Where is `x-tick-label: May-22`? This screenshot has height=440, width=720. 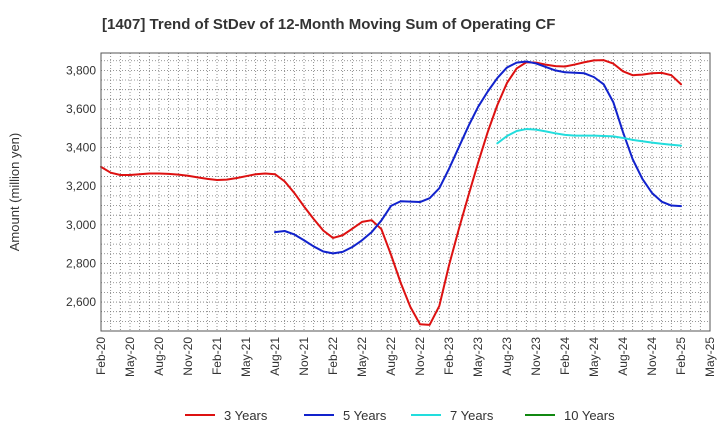 x-tick-label: May-22 is located at coordinates (362, 357).